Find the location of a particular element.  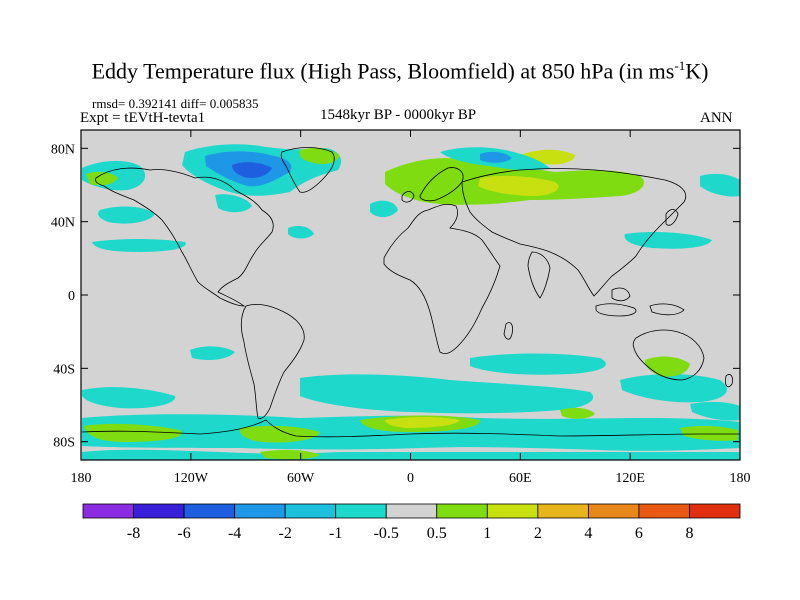

lon-tick-label: 0 is located at coordinates (410, 478).